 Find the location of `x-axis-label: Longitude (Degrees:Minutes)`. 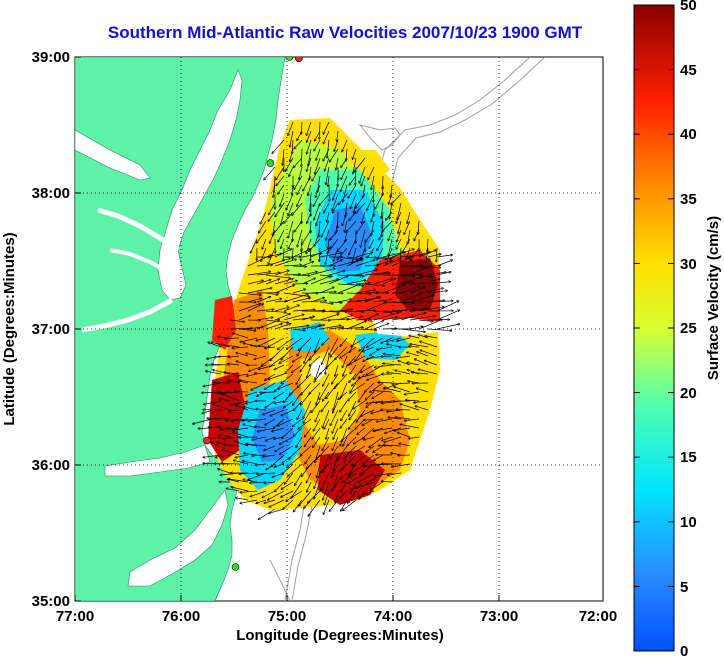

x-axis-label: Longitude (Degrees:Minutes) is located at coordinates (340, 635).